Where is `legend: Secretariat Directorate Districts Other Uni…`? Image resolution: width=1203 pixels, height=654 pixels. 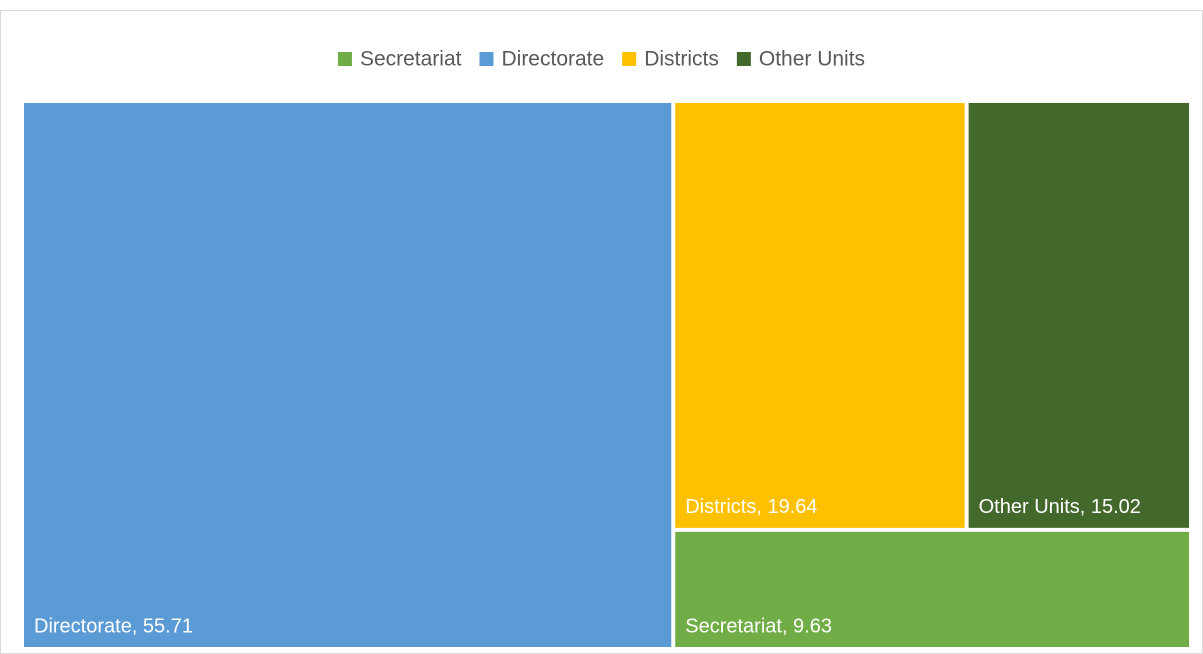 legend: Secretariat Directorate Districts Other Uni… is located at coordinates (601, 59).